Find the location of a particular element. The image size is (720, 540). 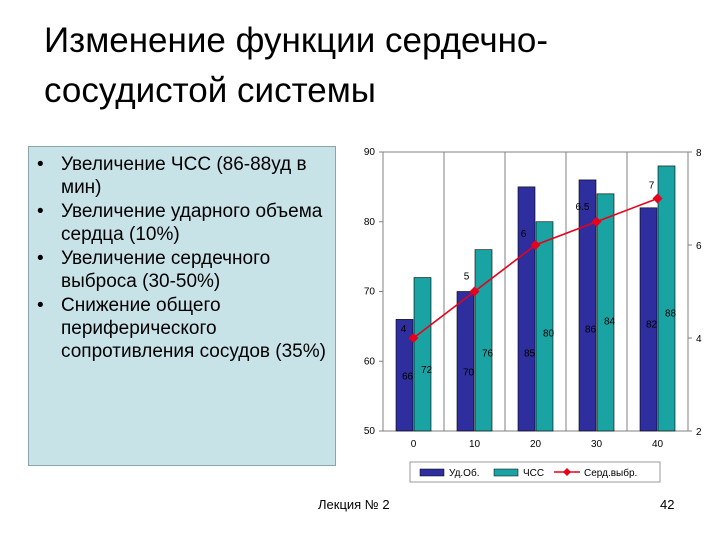

right-tick-label: 2 is located at coordinates (699, 432).